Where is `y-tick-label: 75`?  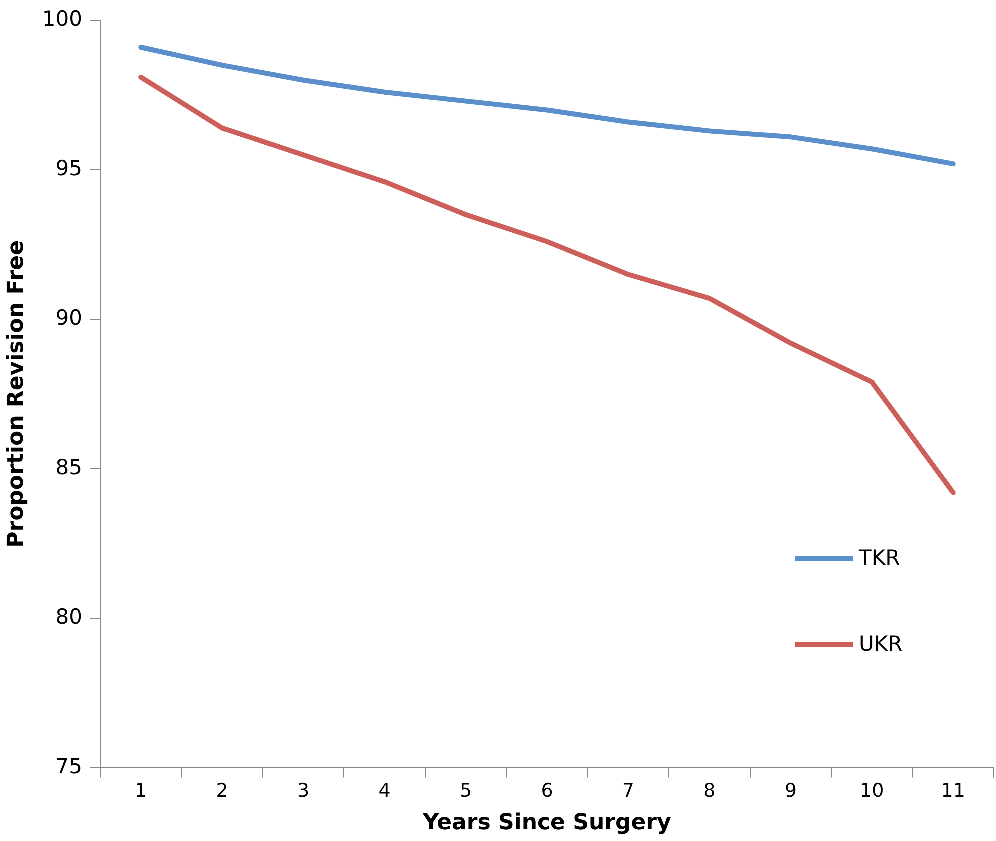 y-tick-label: 75 is located at coordinates (69, 766).